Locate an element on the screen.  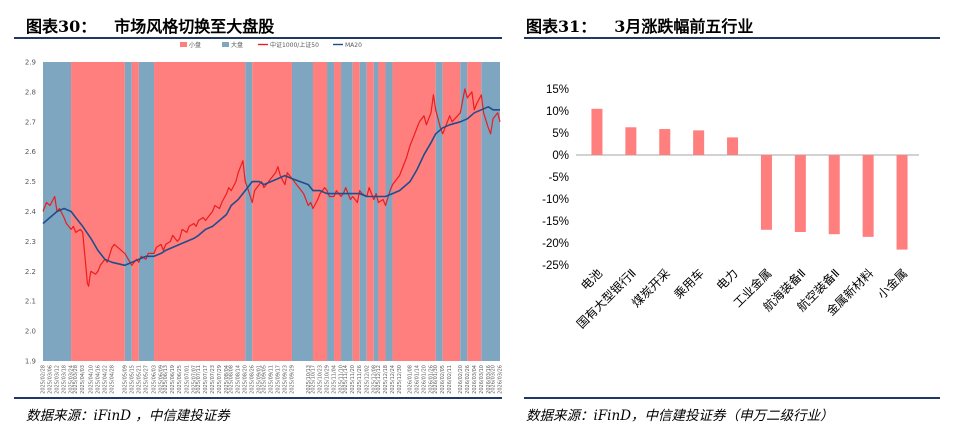
x-tick-label: 2025/10/23 is located at coordinates (321, 379).